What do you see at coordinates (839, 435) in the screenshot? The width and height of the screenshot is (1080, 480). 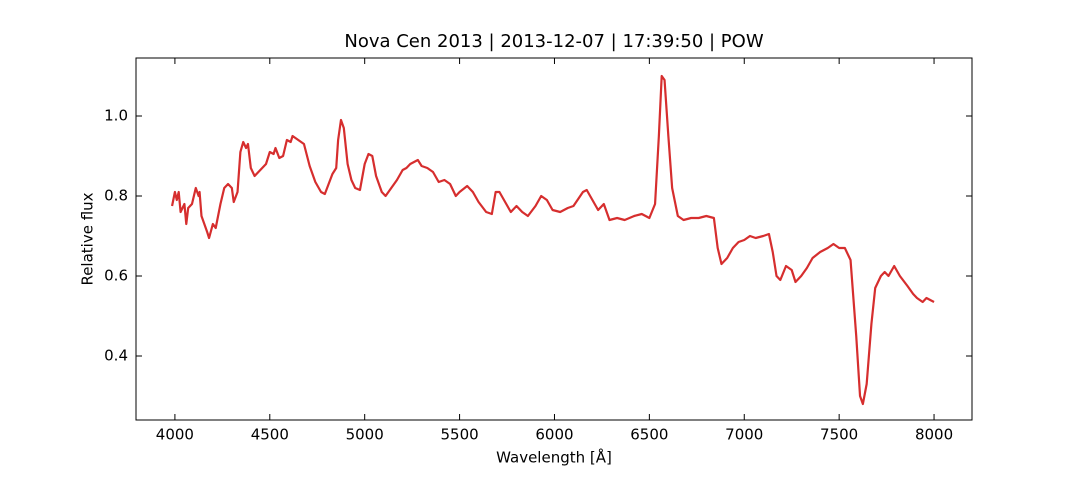 I see `x-tick-label: 7500` at bounding box center [839, 435].